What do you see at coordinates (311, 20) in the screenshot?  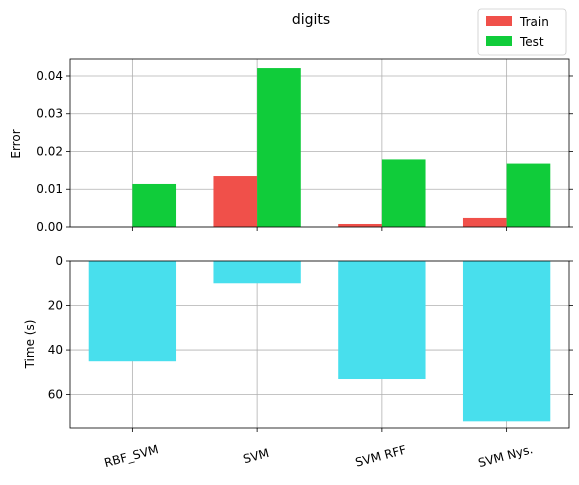 I see `chart-title: digits` at bounding box center [311, 20].